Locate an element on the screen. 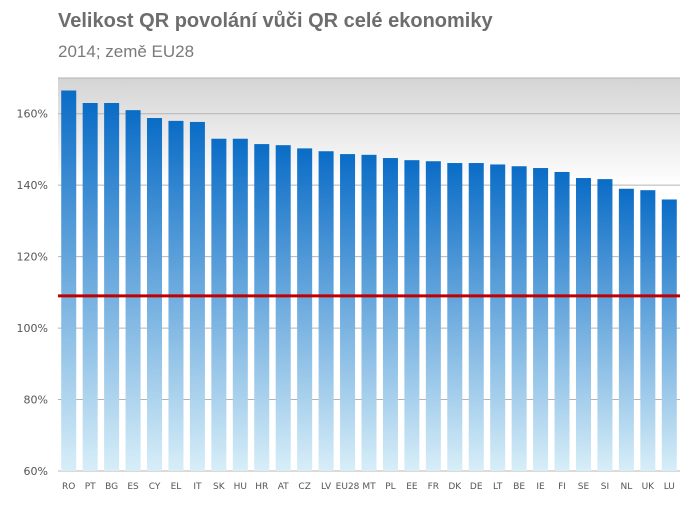  x-tick-label: HU is located at coordinates (240, 487).